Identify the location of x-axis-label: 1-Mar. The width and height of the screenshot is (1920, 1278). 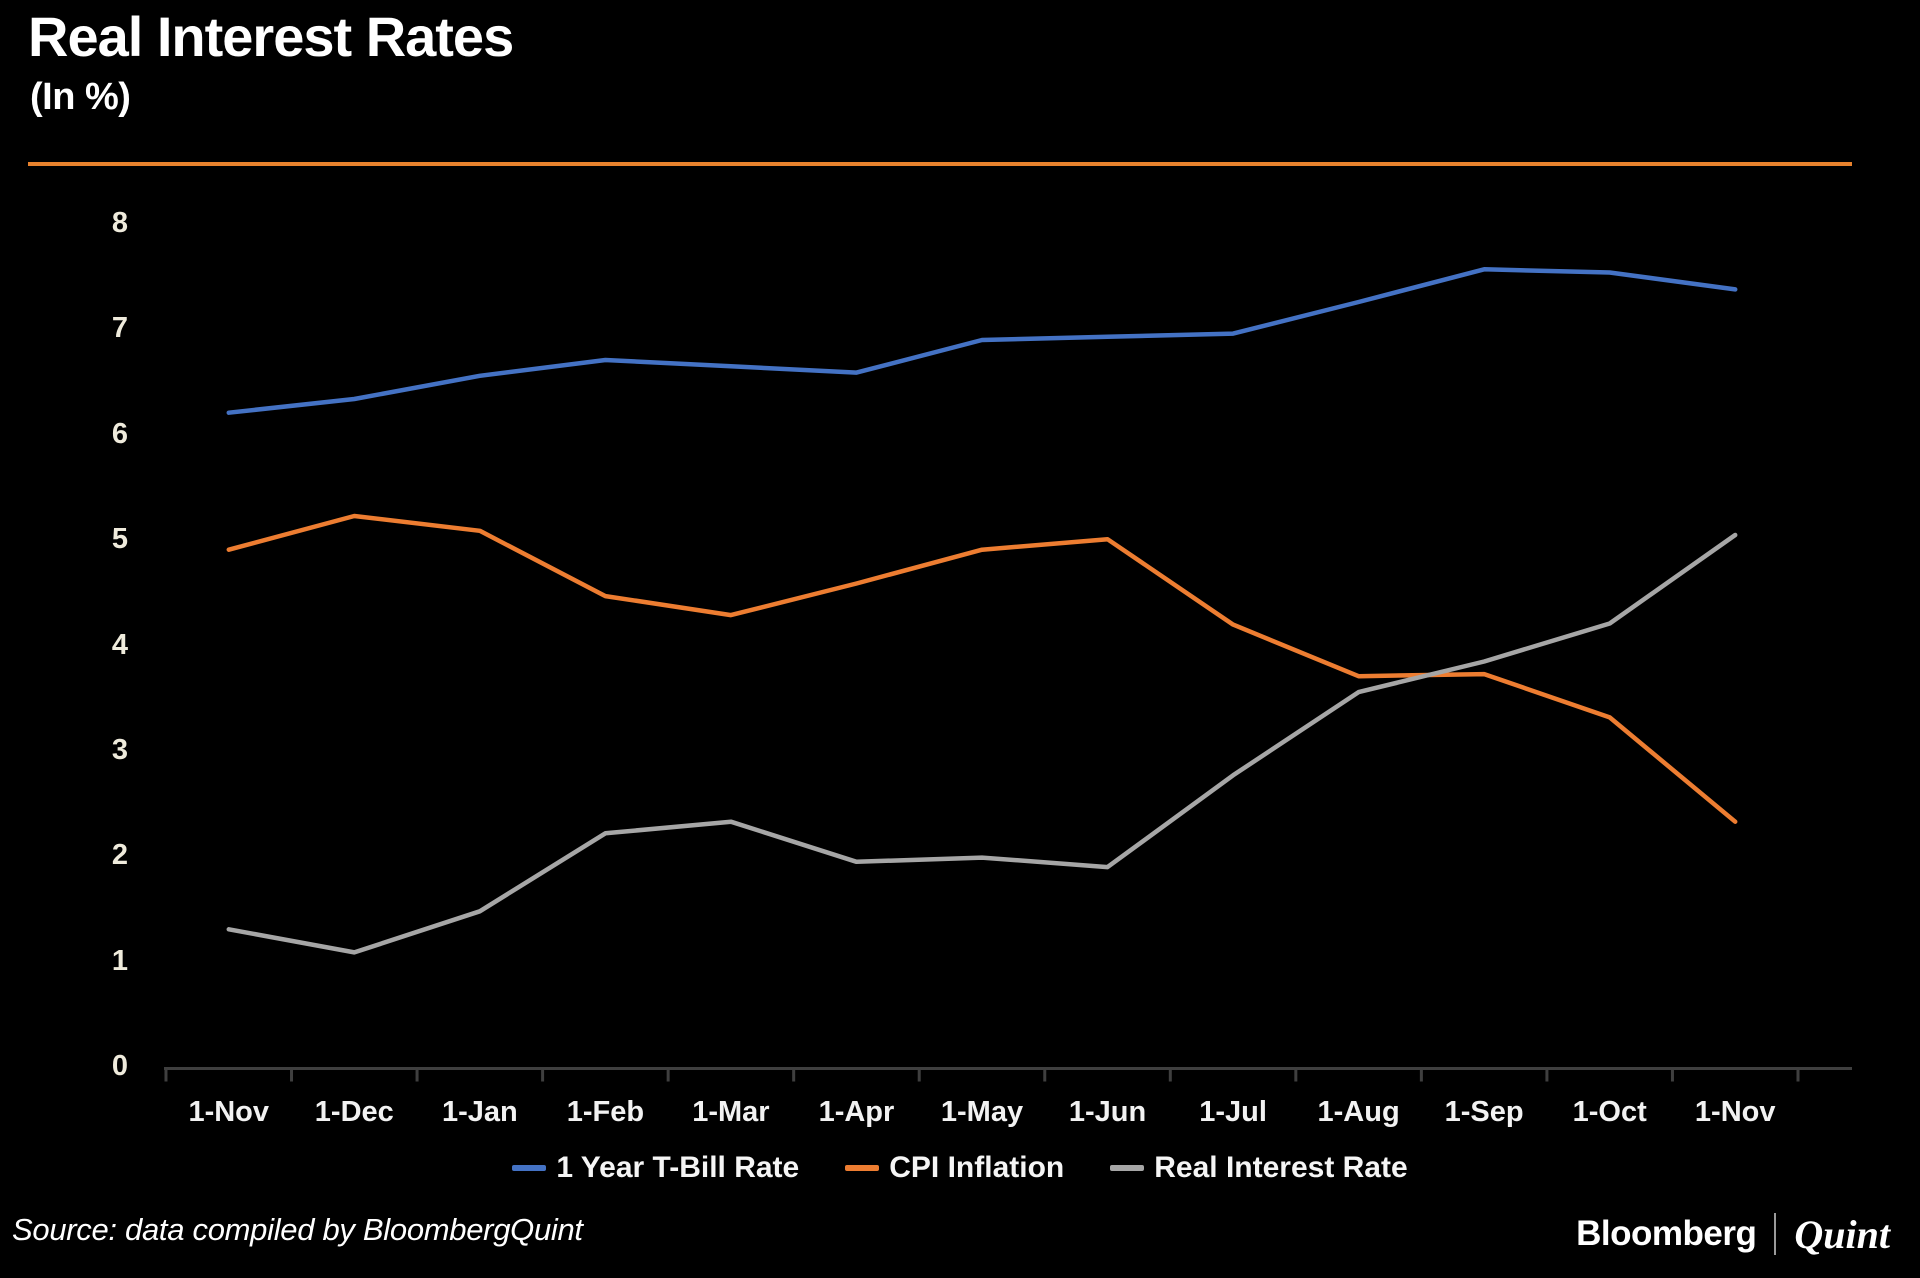
(731, 1112).